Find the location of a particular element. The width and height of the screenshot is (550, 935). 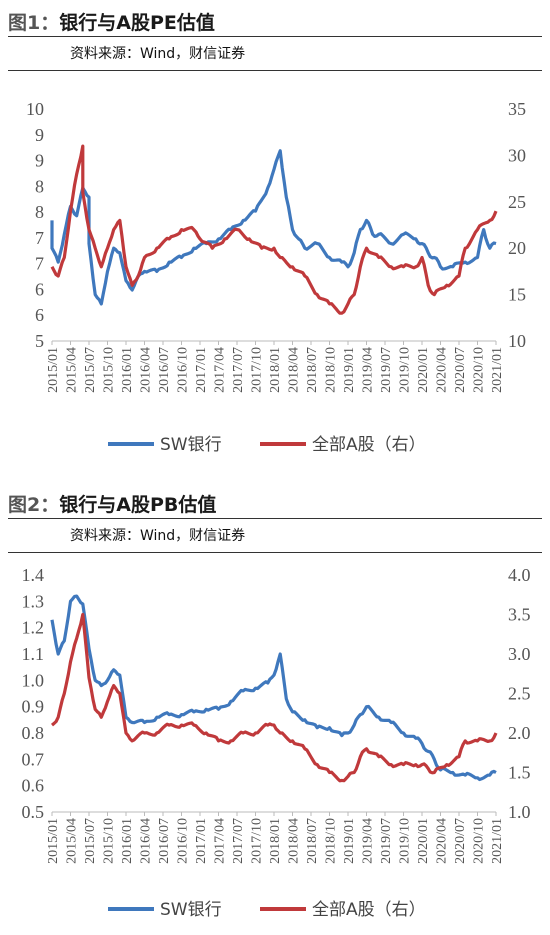

right-y-tick-label: 2.0 is located at coordinates (519, 733).